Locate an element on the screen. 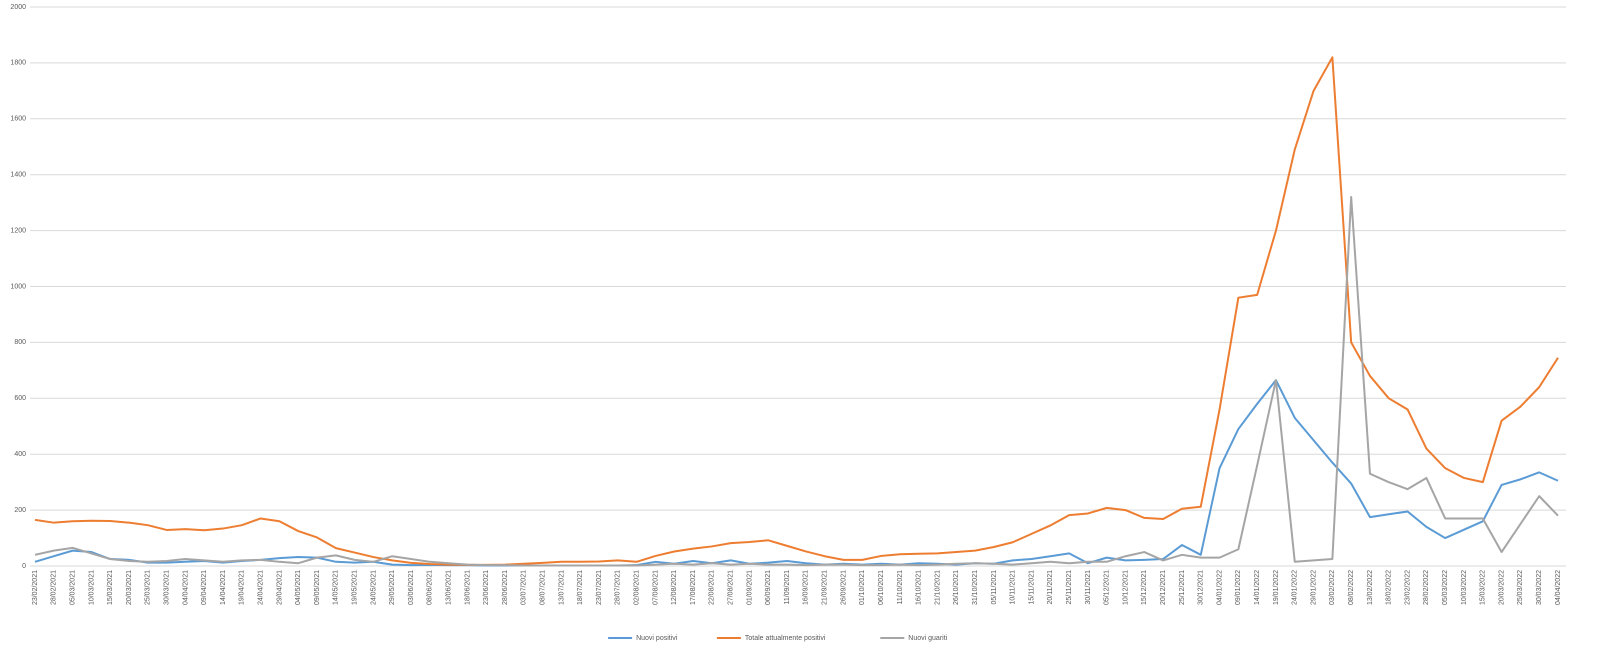  x-tick-label: 30/12/2021 is located at coordinates (1201, 587).